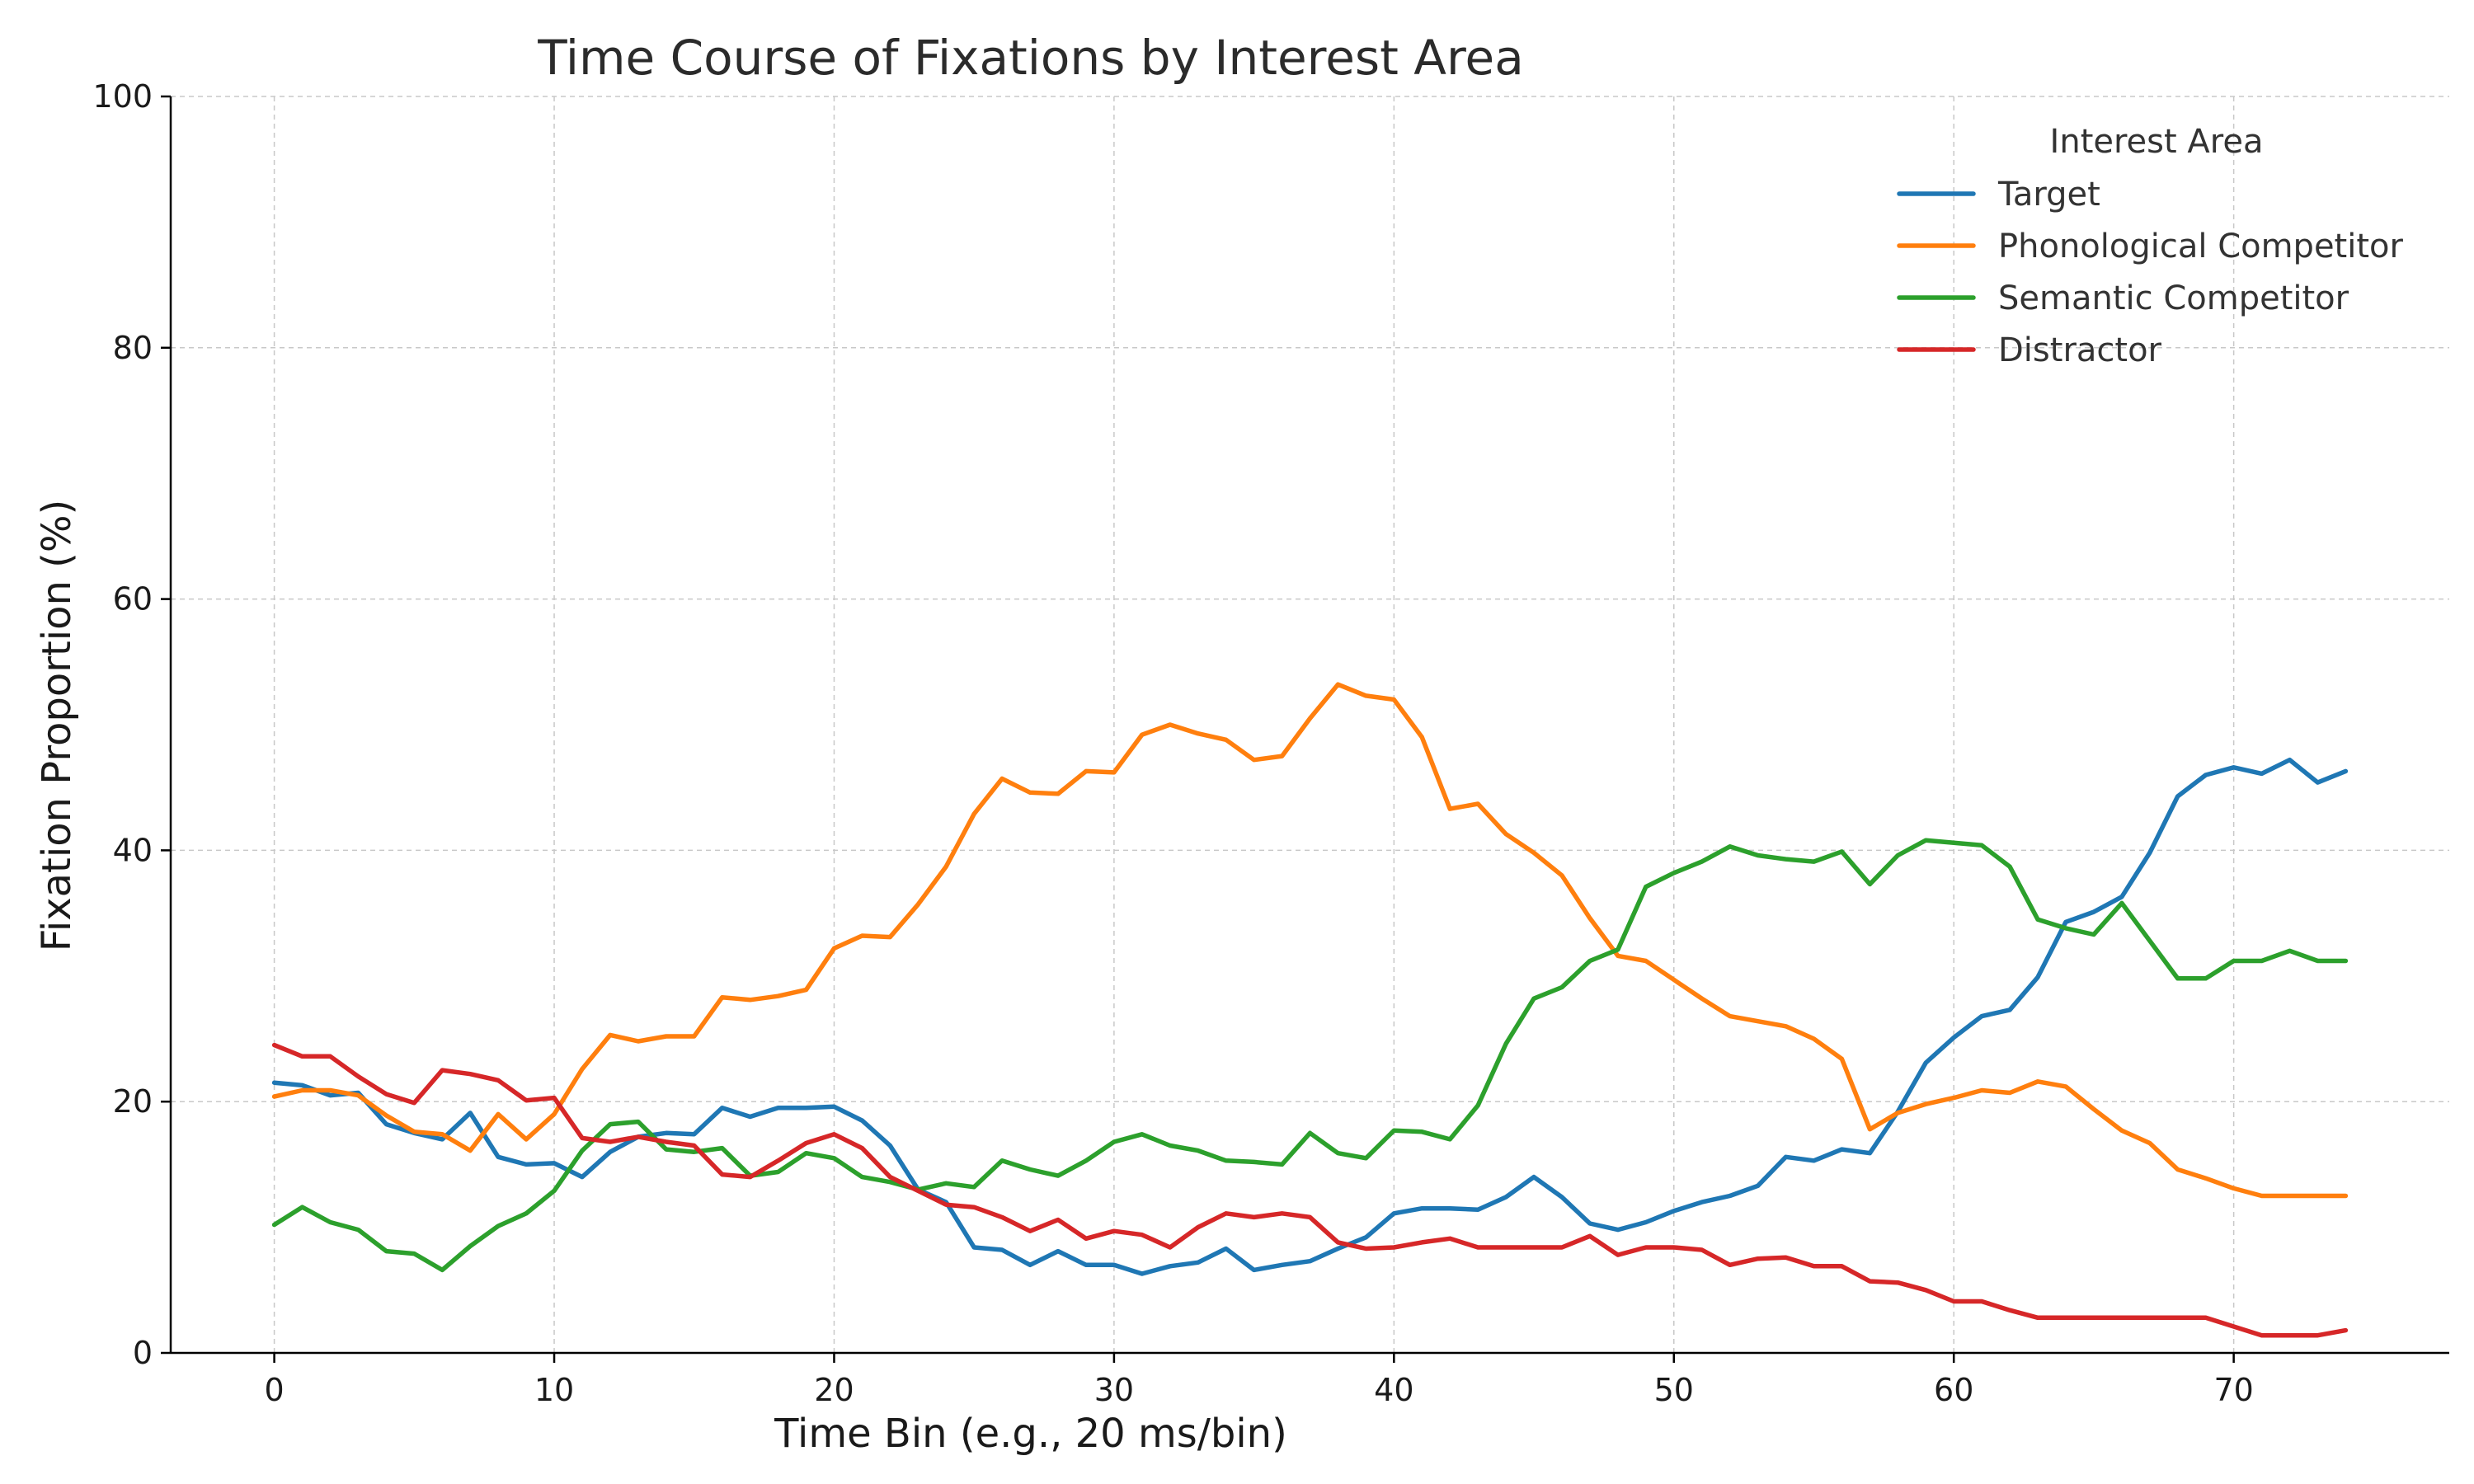 The width and height of the screenshot is (2474, 1484). I want to click on x-tick-label: 10, so click(554, 1390).